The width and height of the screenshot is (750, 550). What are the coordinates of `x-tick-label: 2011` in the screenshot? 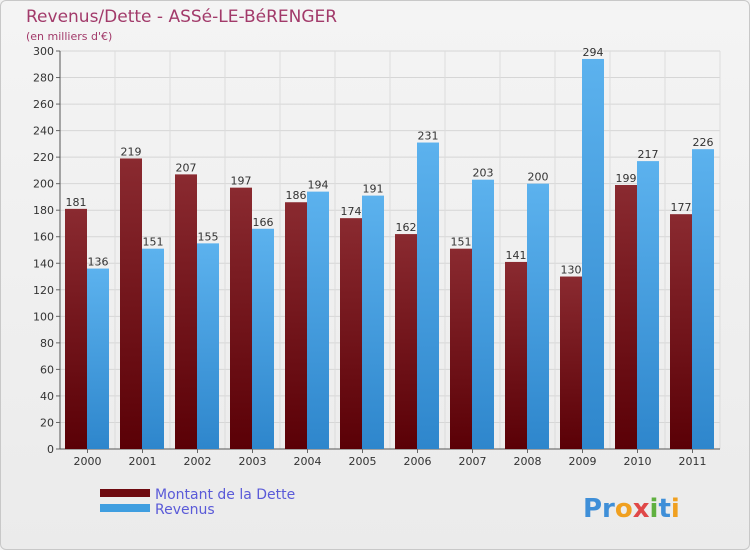 It's located at (693, 461).